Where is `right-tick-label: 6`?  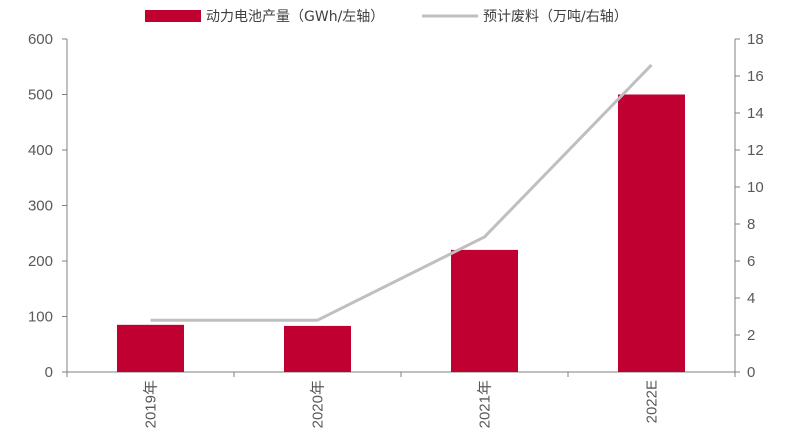
right-tick-label: 6 is located at coordinates (751, 261).